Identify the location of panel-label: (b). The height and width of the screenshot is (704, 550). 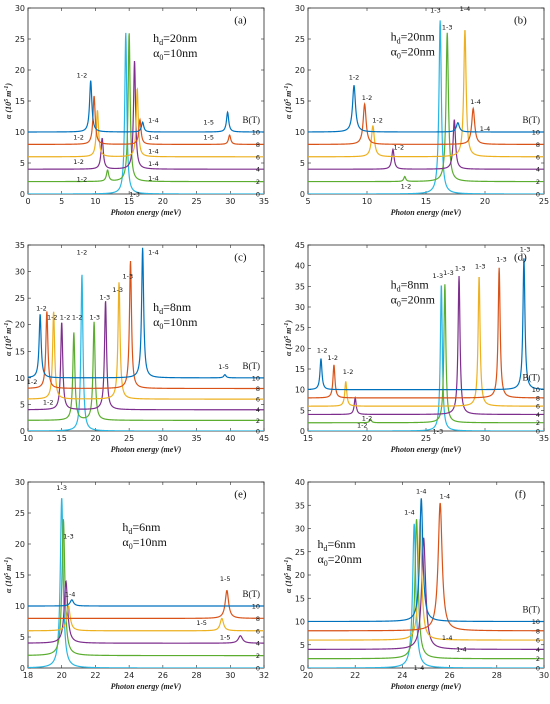
(520, 20).